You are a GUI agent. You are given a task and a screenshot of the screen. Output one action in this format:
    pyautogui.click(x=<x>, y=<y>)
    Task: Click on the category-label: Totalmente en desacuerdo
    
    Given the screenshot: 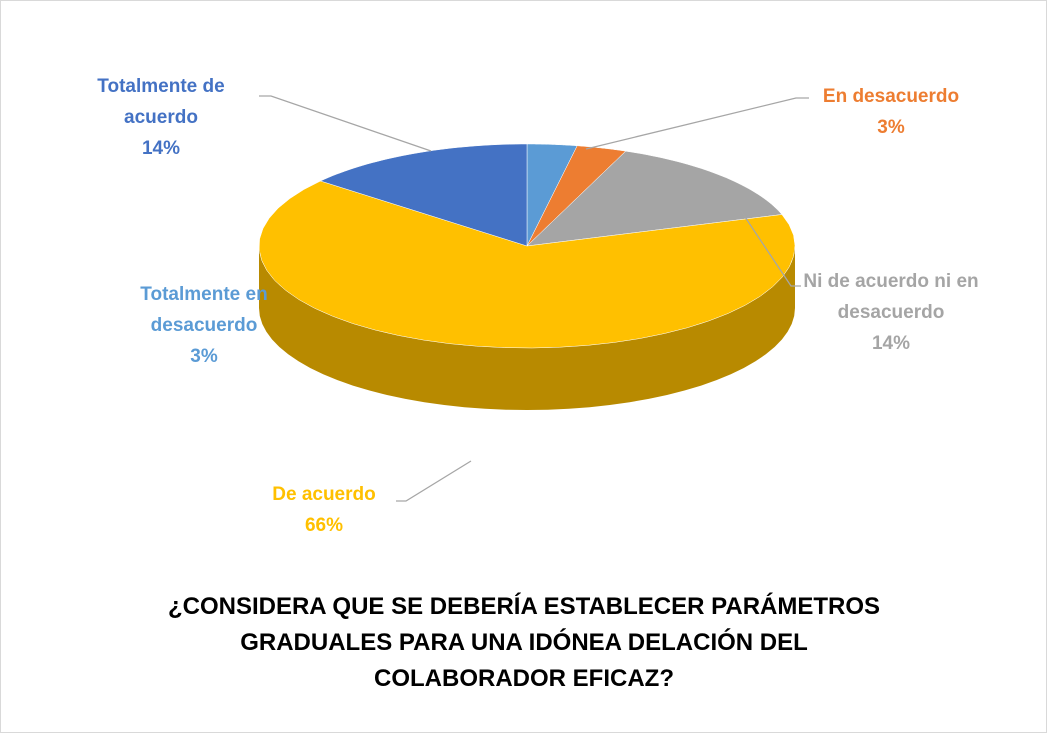 What is the action you would take?
    pyautogui.click(x=204, y=310)
    